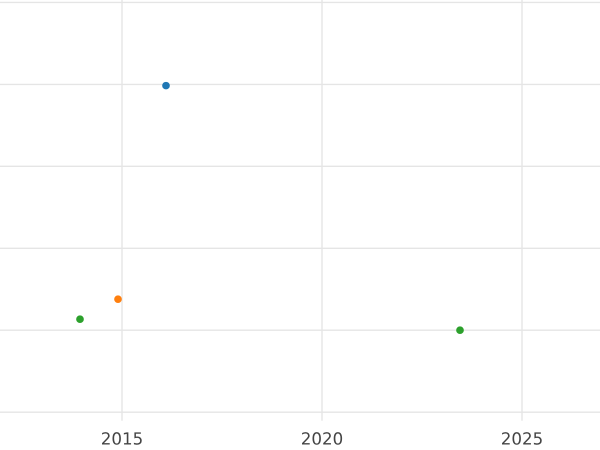 The width and height of the screenshot is (600, 450). I want to click on x-tick-label: 2025, so click(522, 438).